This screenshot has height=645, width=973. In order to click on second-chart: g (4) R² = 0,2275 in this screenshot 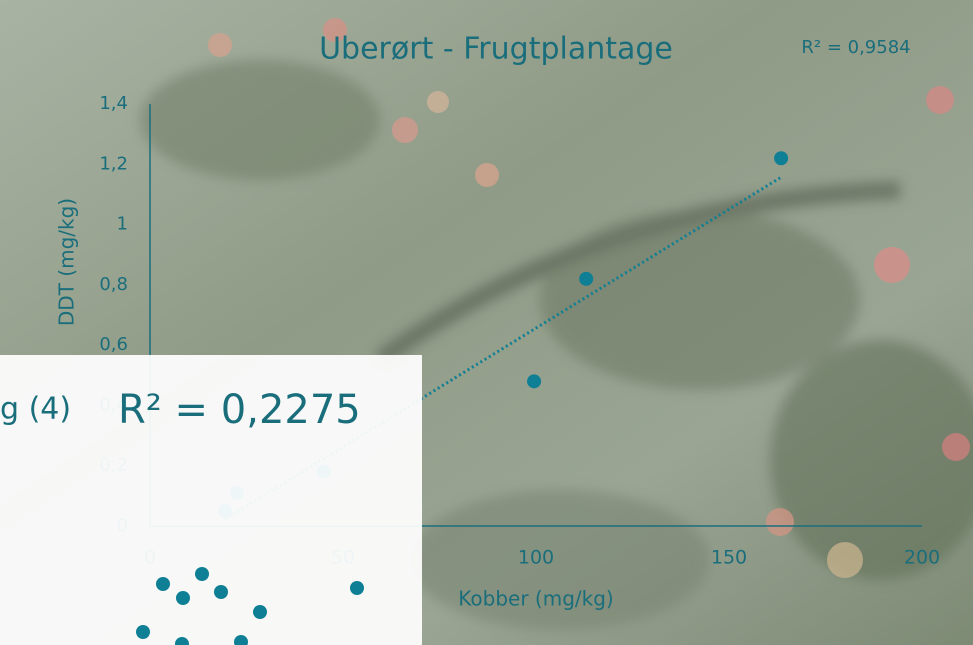, I will do `click(182, 516)`.